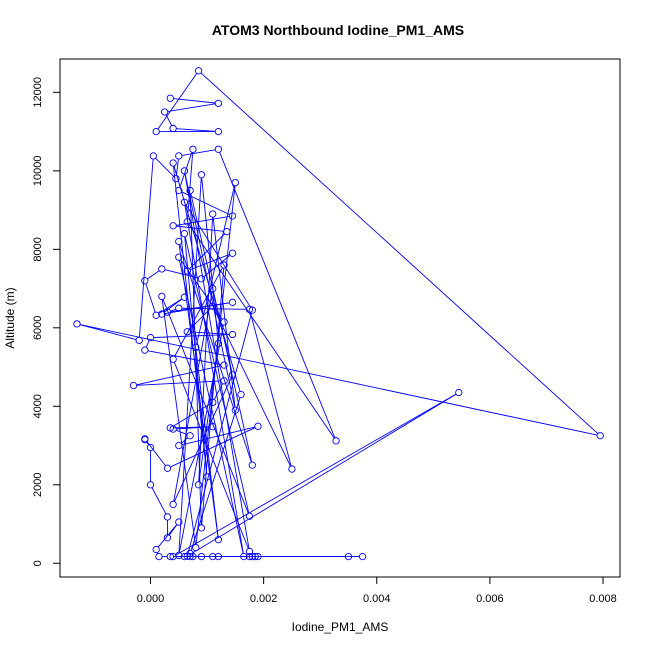 This screenshot has width=650, height=650. Describe the element at coordinates (38, 92) in the screenshot. I see `y-tick-label: 12000` at that location.